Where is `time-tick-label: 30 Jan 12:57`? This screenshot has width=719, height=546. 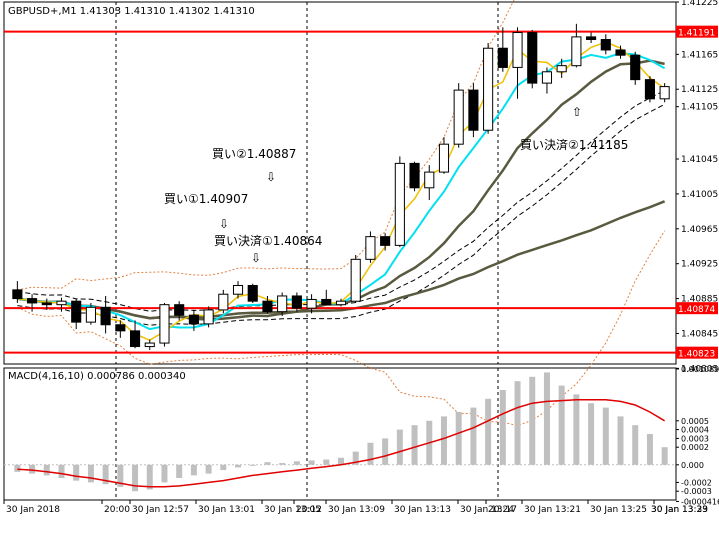
time-tick-label: 30 Jan 12:57 is located at coordinates (160, 510).